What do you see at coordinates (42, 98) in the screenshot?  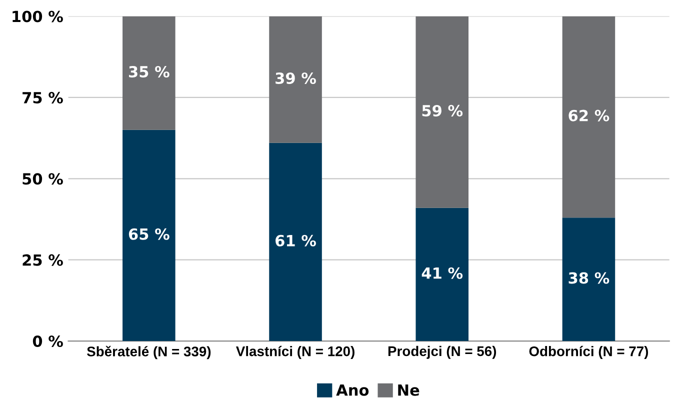 I see `y-tick-label: 75 %` at bounding box center [42, 98].